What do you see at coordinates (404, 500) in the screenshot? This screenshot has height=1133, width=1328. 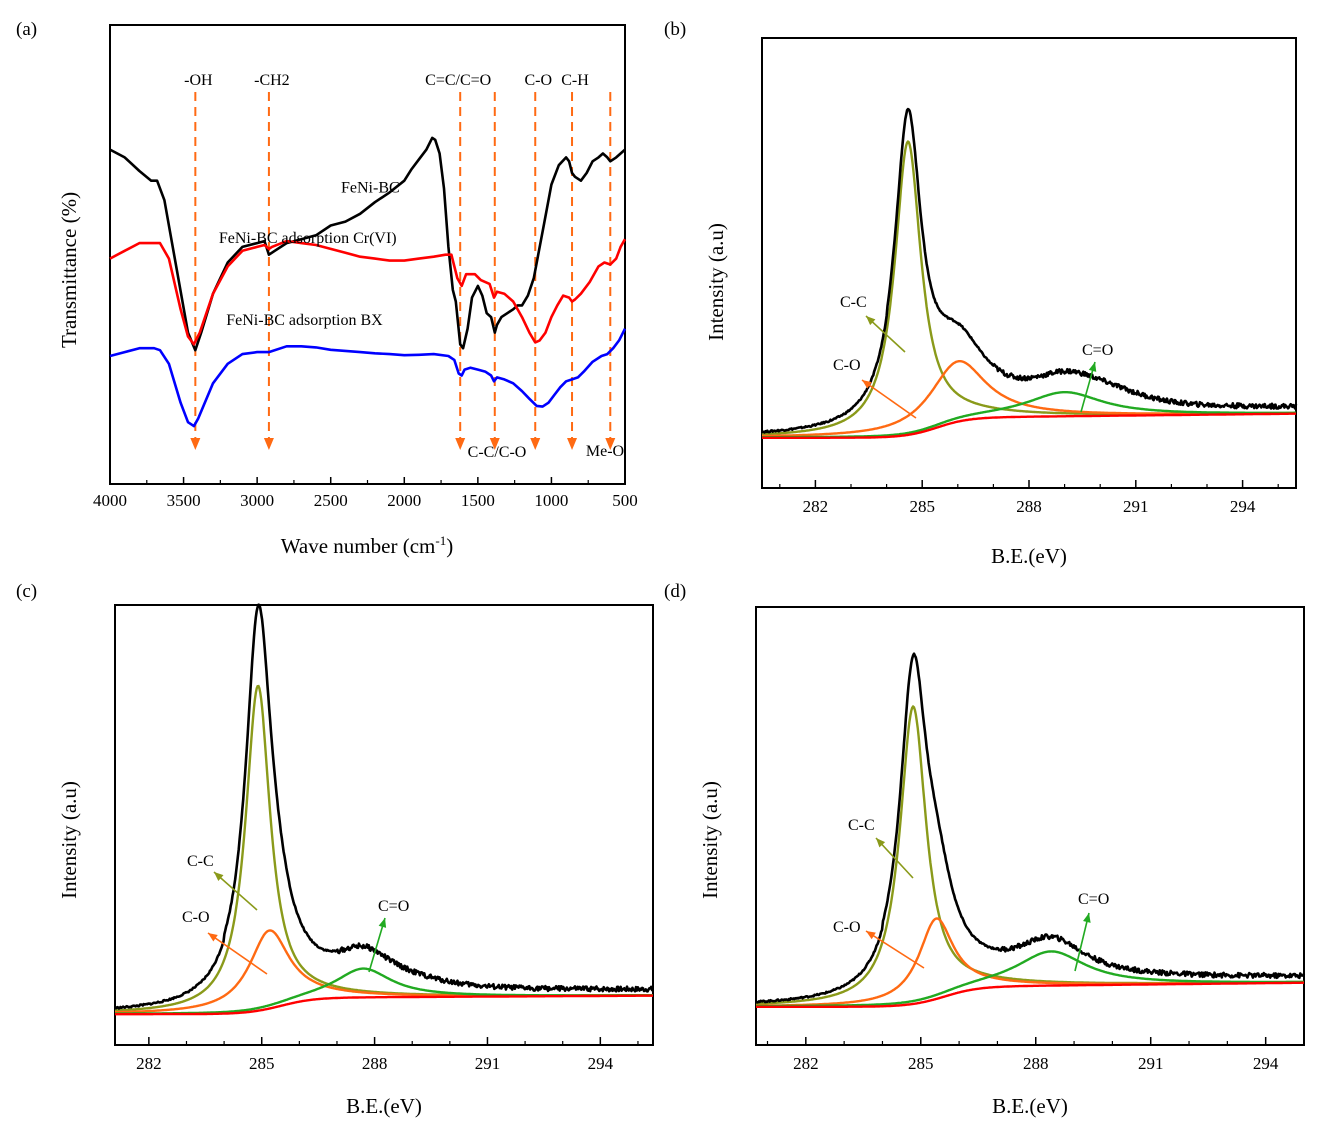 I see `x-tick-label: 2000` at bounding box center [404, 500].